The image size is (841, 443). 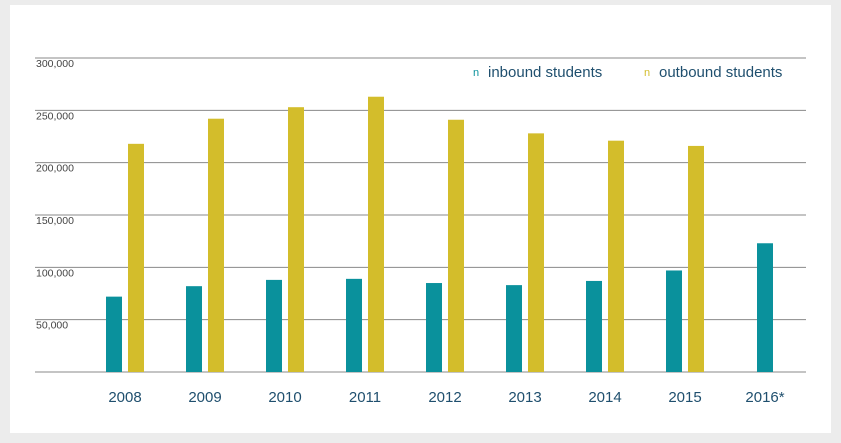 I want to click on legend-marker-outbound: n, so click(x=647, y=73).